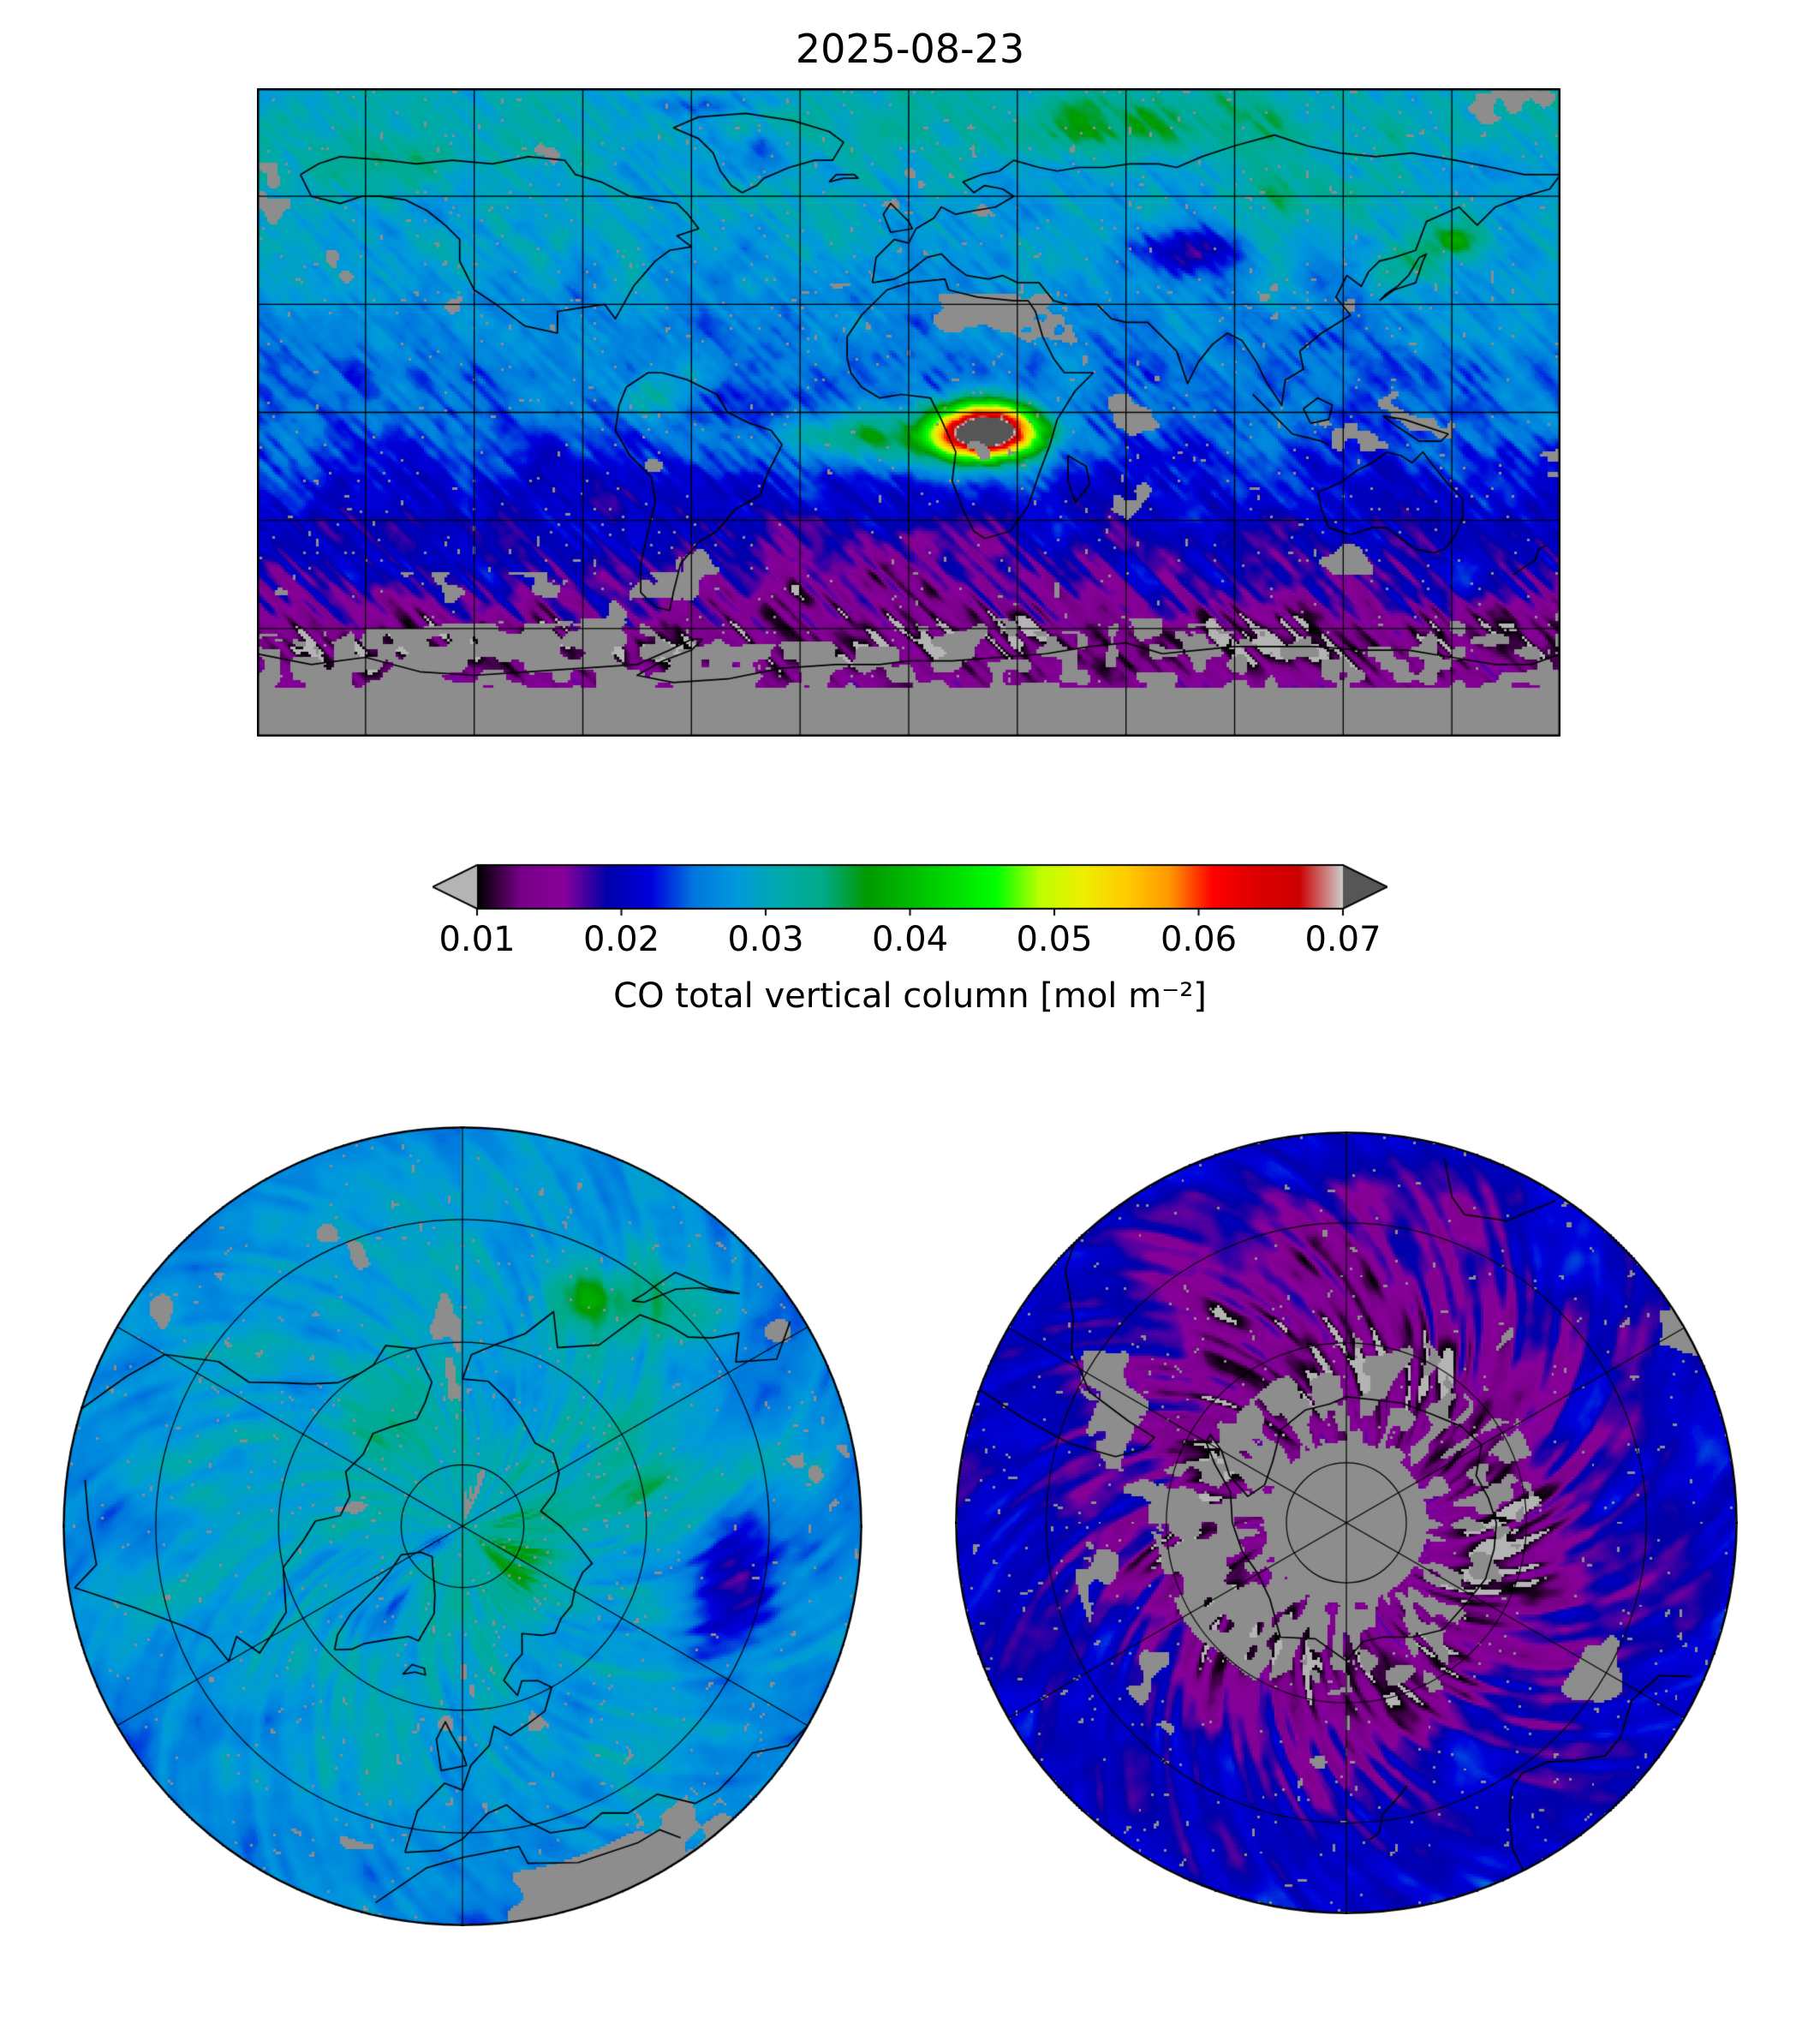  Describe the element at coordinates (910, 49) in the screenshot. I see `figure-title: 2025-08-23` at that location.